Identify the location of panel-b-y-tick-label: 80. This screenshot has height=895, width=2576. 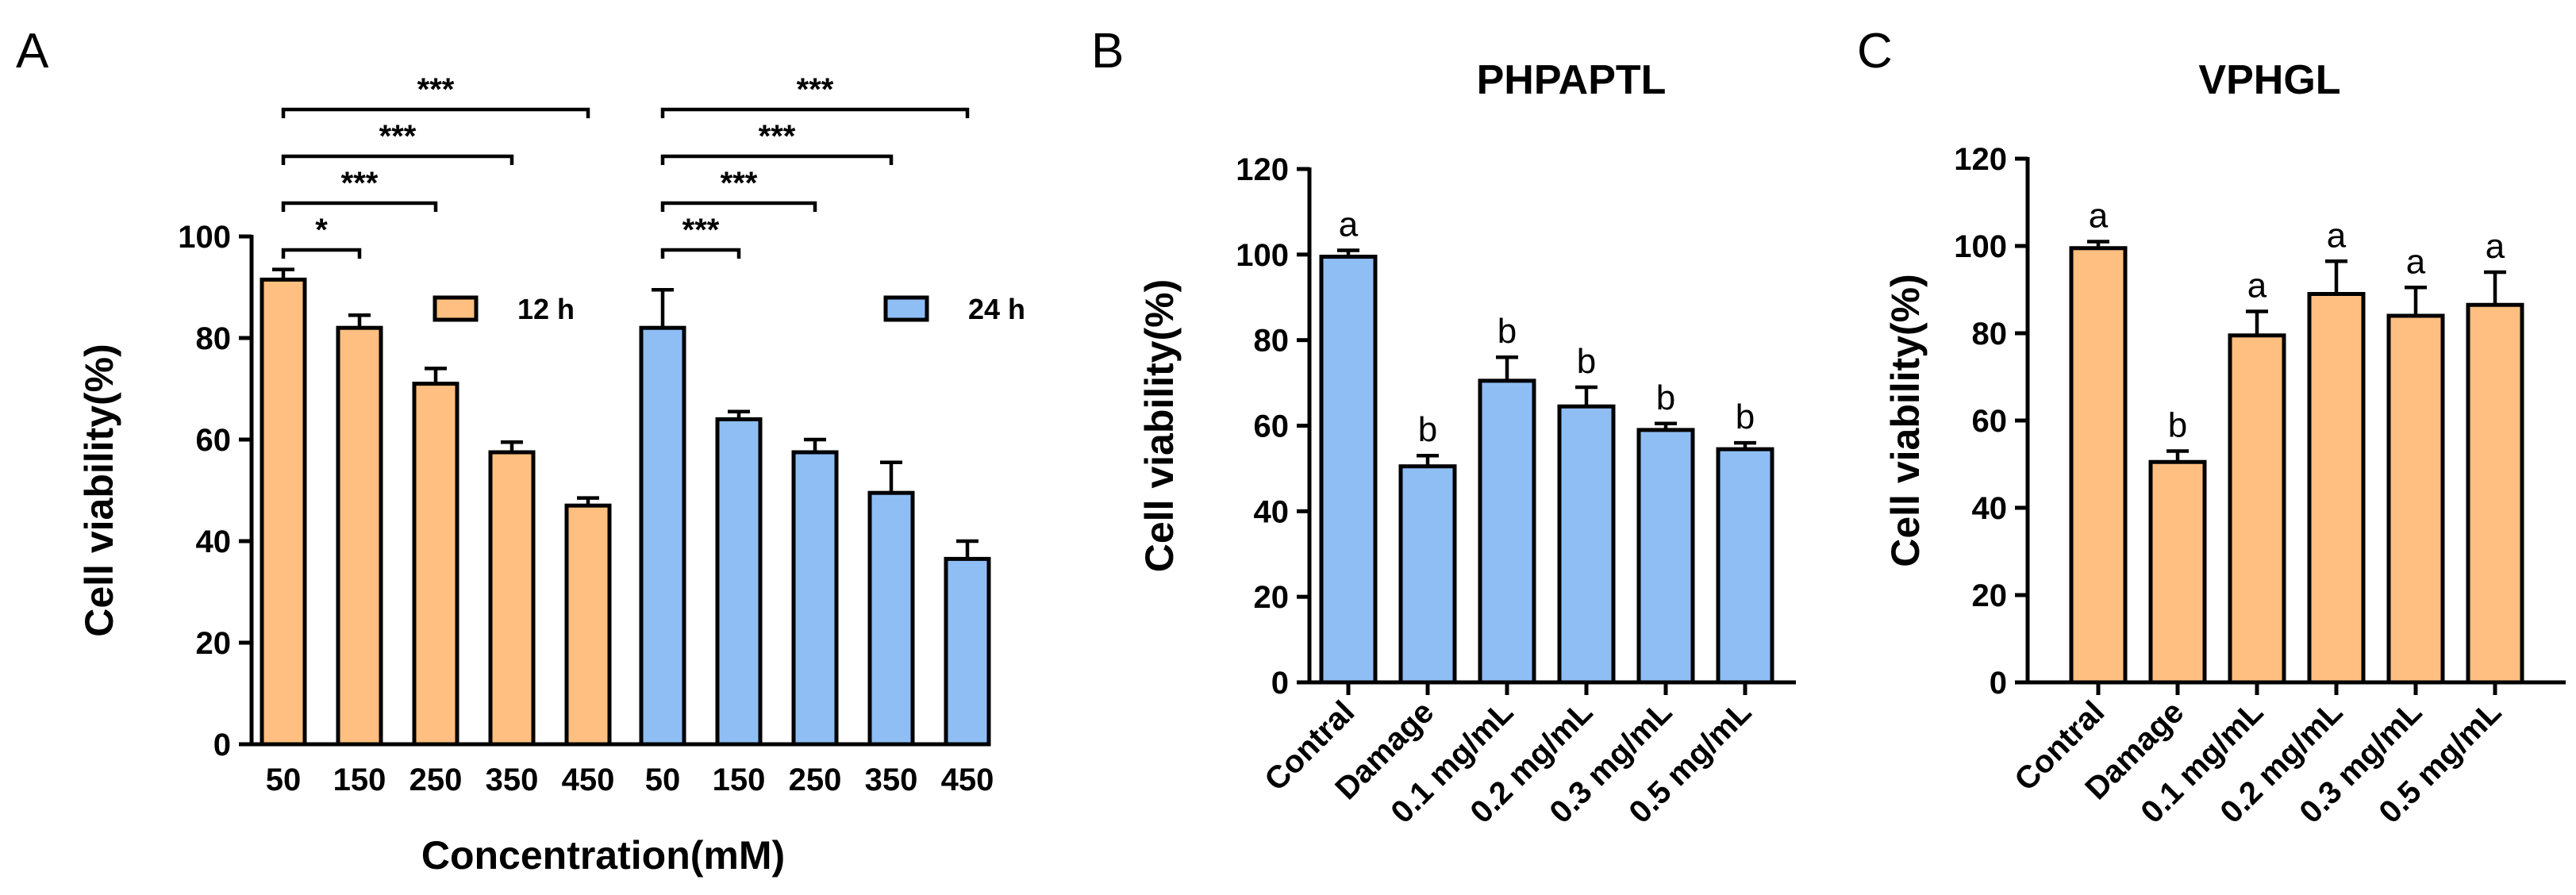
(1272, 341).